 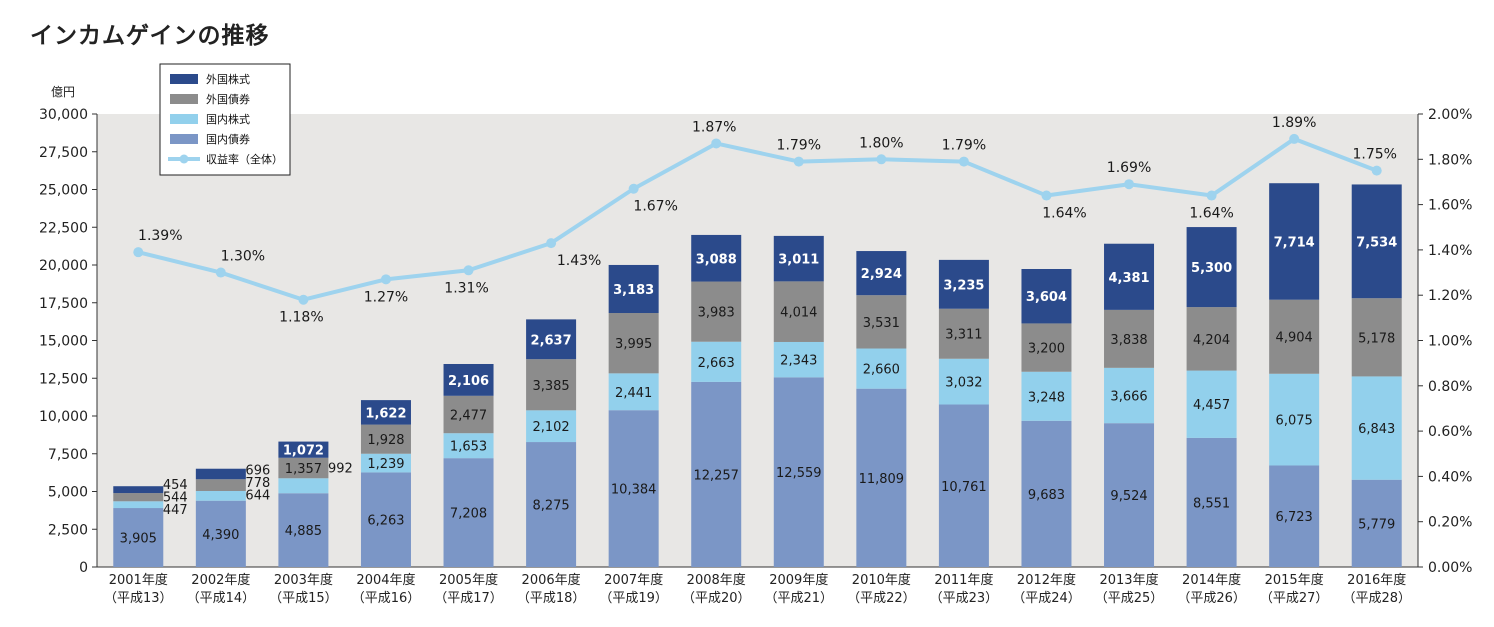 I want to click on foreign-stock-value-label: 3,183, so click(x=633, y=290).